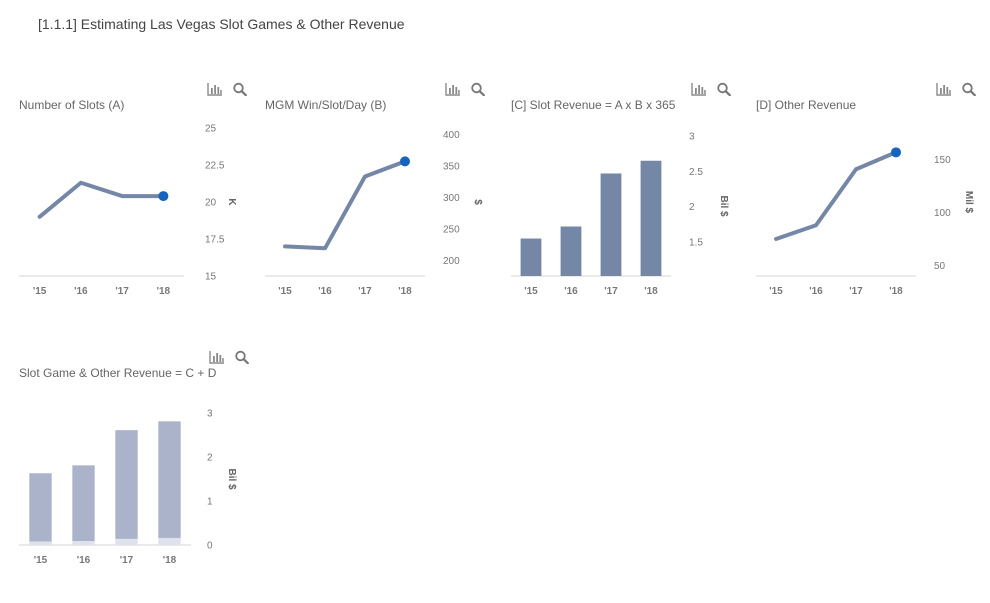 The image size is (990, 603). I want to click on y-tick-label: 100, so click(942, 213).